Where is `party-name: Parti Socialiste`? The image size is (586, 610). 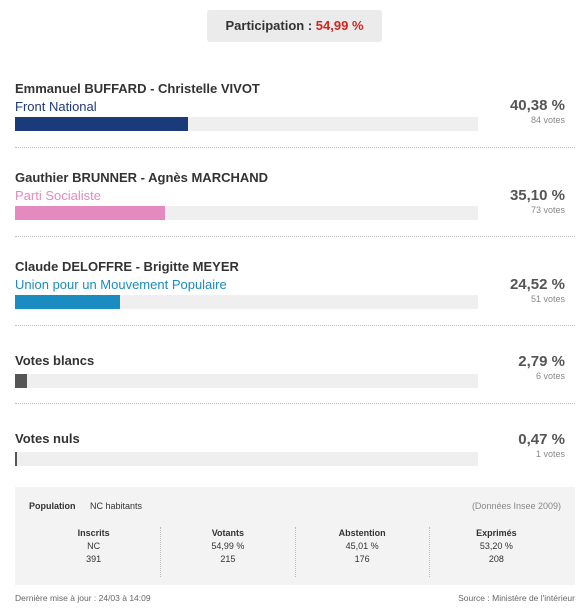
party-name: Parti Socialiste is located at coordinates (58, 195).